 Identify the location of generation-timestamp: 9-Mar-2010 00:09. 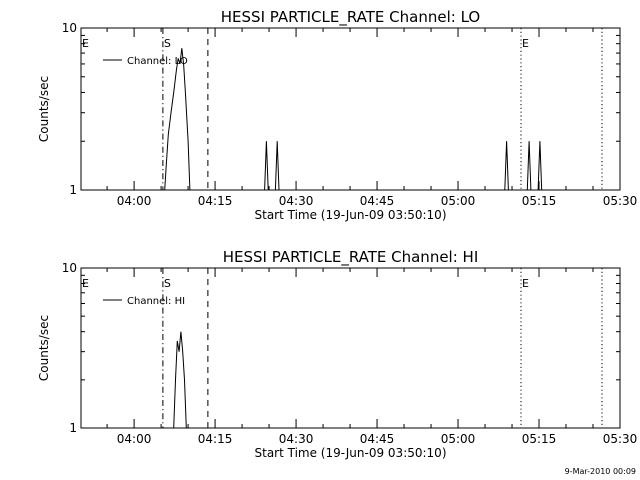
(600, 471).